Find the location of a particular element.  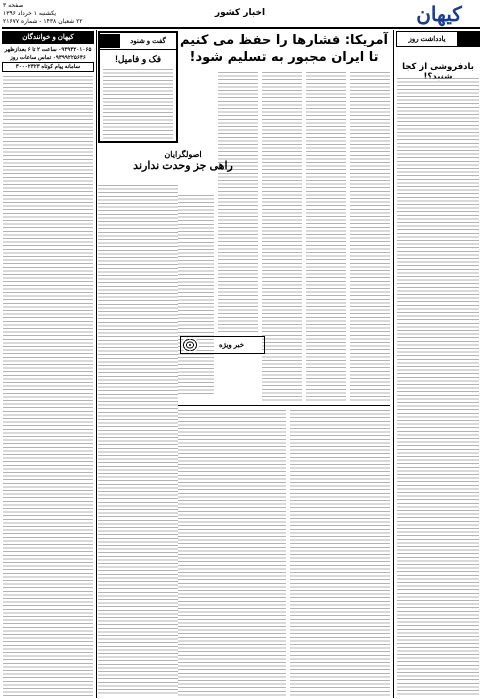

editorial-title: بادفروشی از کجا شنید؟! is located at coordinates (438, 72).